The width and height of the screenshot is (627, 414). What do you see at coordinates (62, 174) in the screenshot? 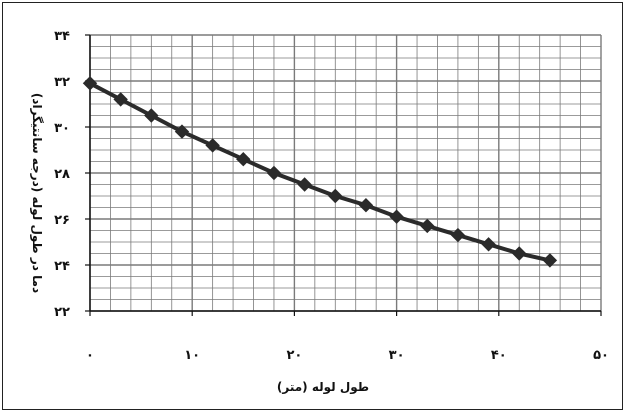
I see `y-tick-label: ۲۸` at bounding box center [62, 174].